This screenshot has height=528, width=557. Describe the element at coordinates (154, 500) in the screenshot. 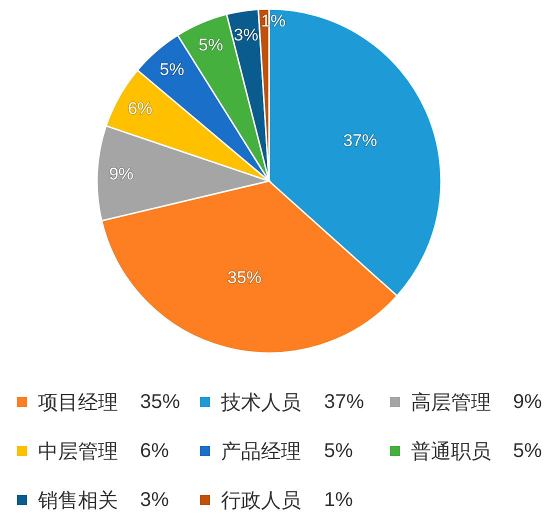

I see `text: 3%` at that location.